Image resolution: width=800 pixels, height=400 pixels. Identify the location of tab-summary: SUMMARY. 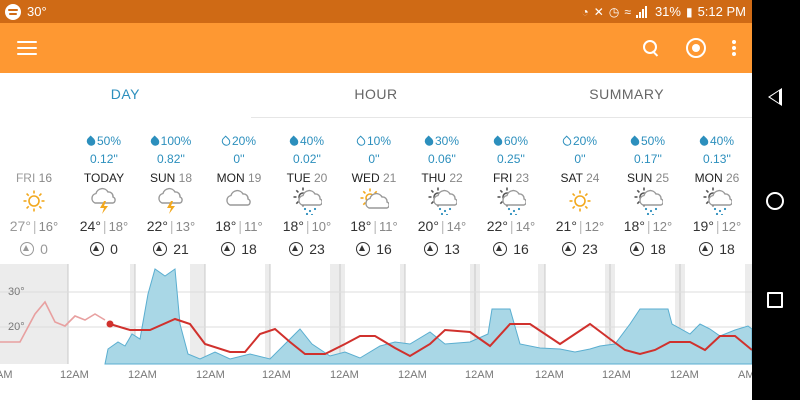
(627, 94).